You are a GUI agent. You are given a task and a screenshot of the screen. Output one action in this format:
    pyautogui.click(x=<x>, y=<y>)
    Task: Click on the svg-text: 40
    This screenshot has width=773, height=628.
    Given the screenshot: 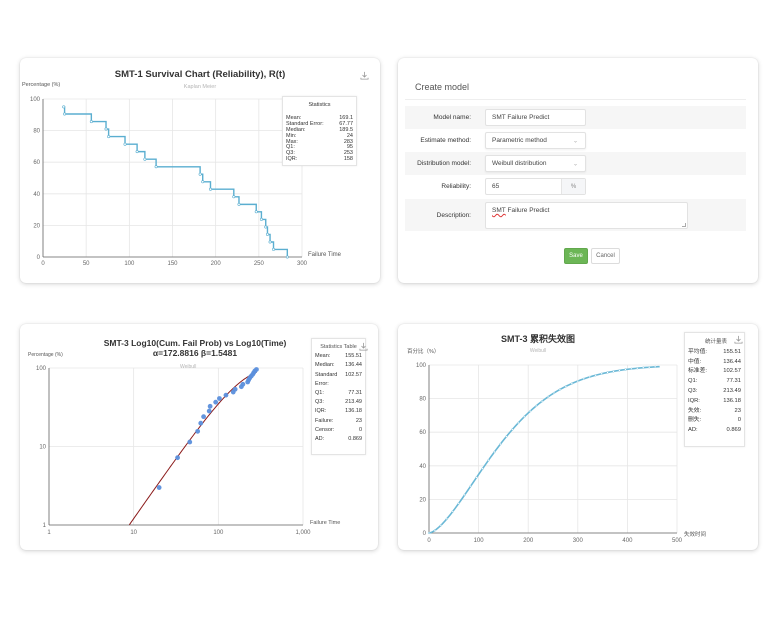 What is the action you would take?
    pyautogui.click(x=422, y=467)
    